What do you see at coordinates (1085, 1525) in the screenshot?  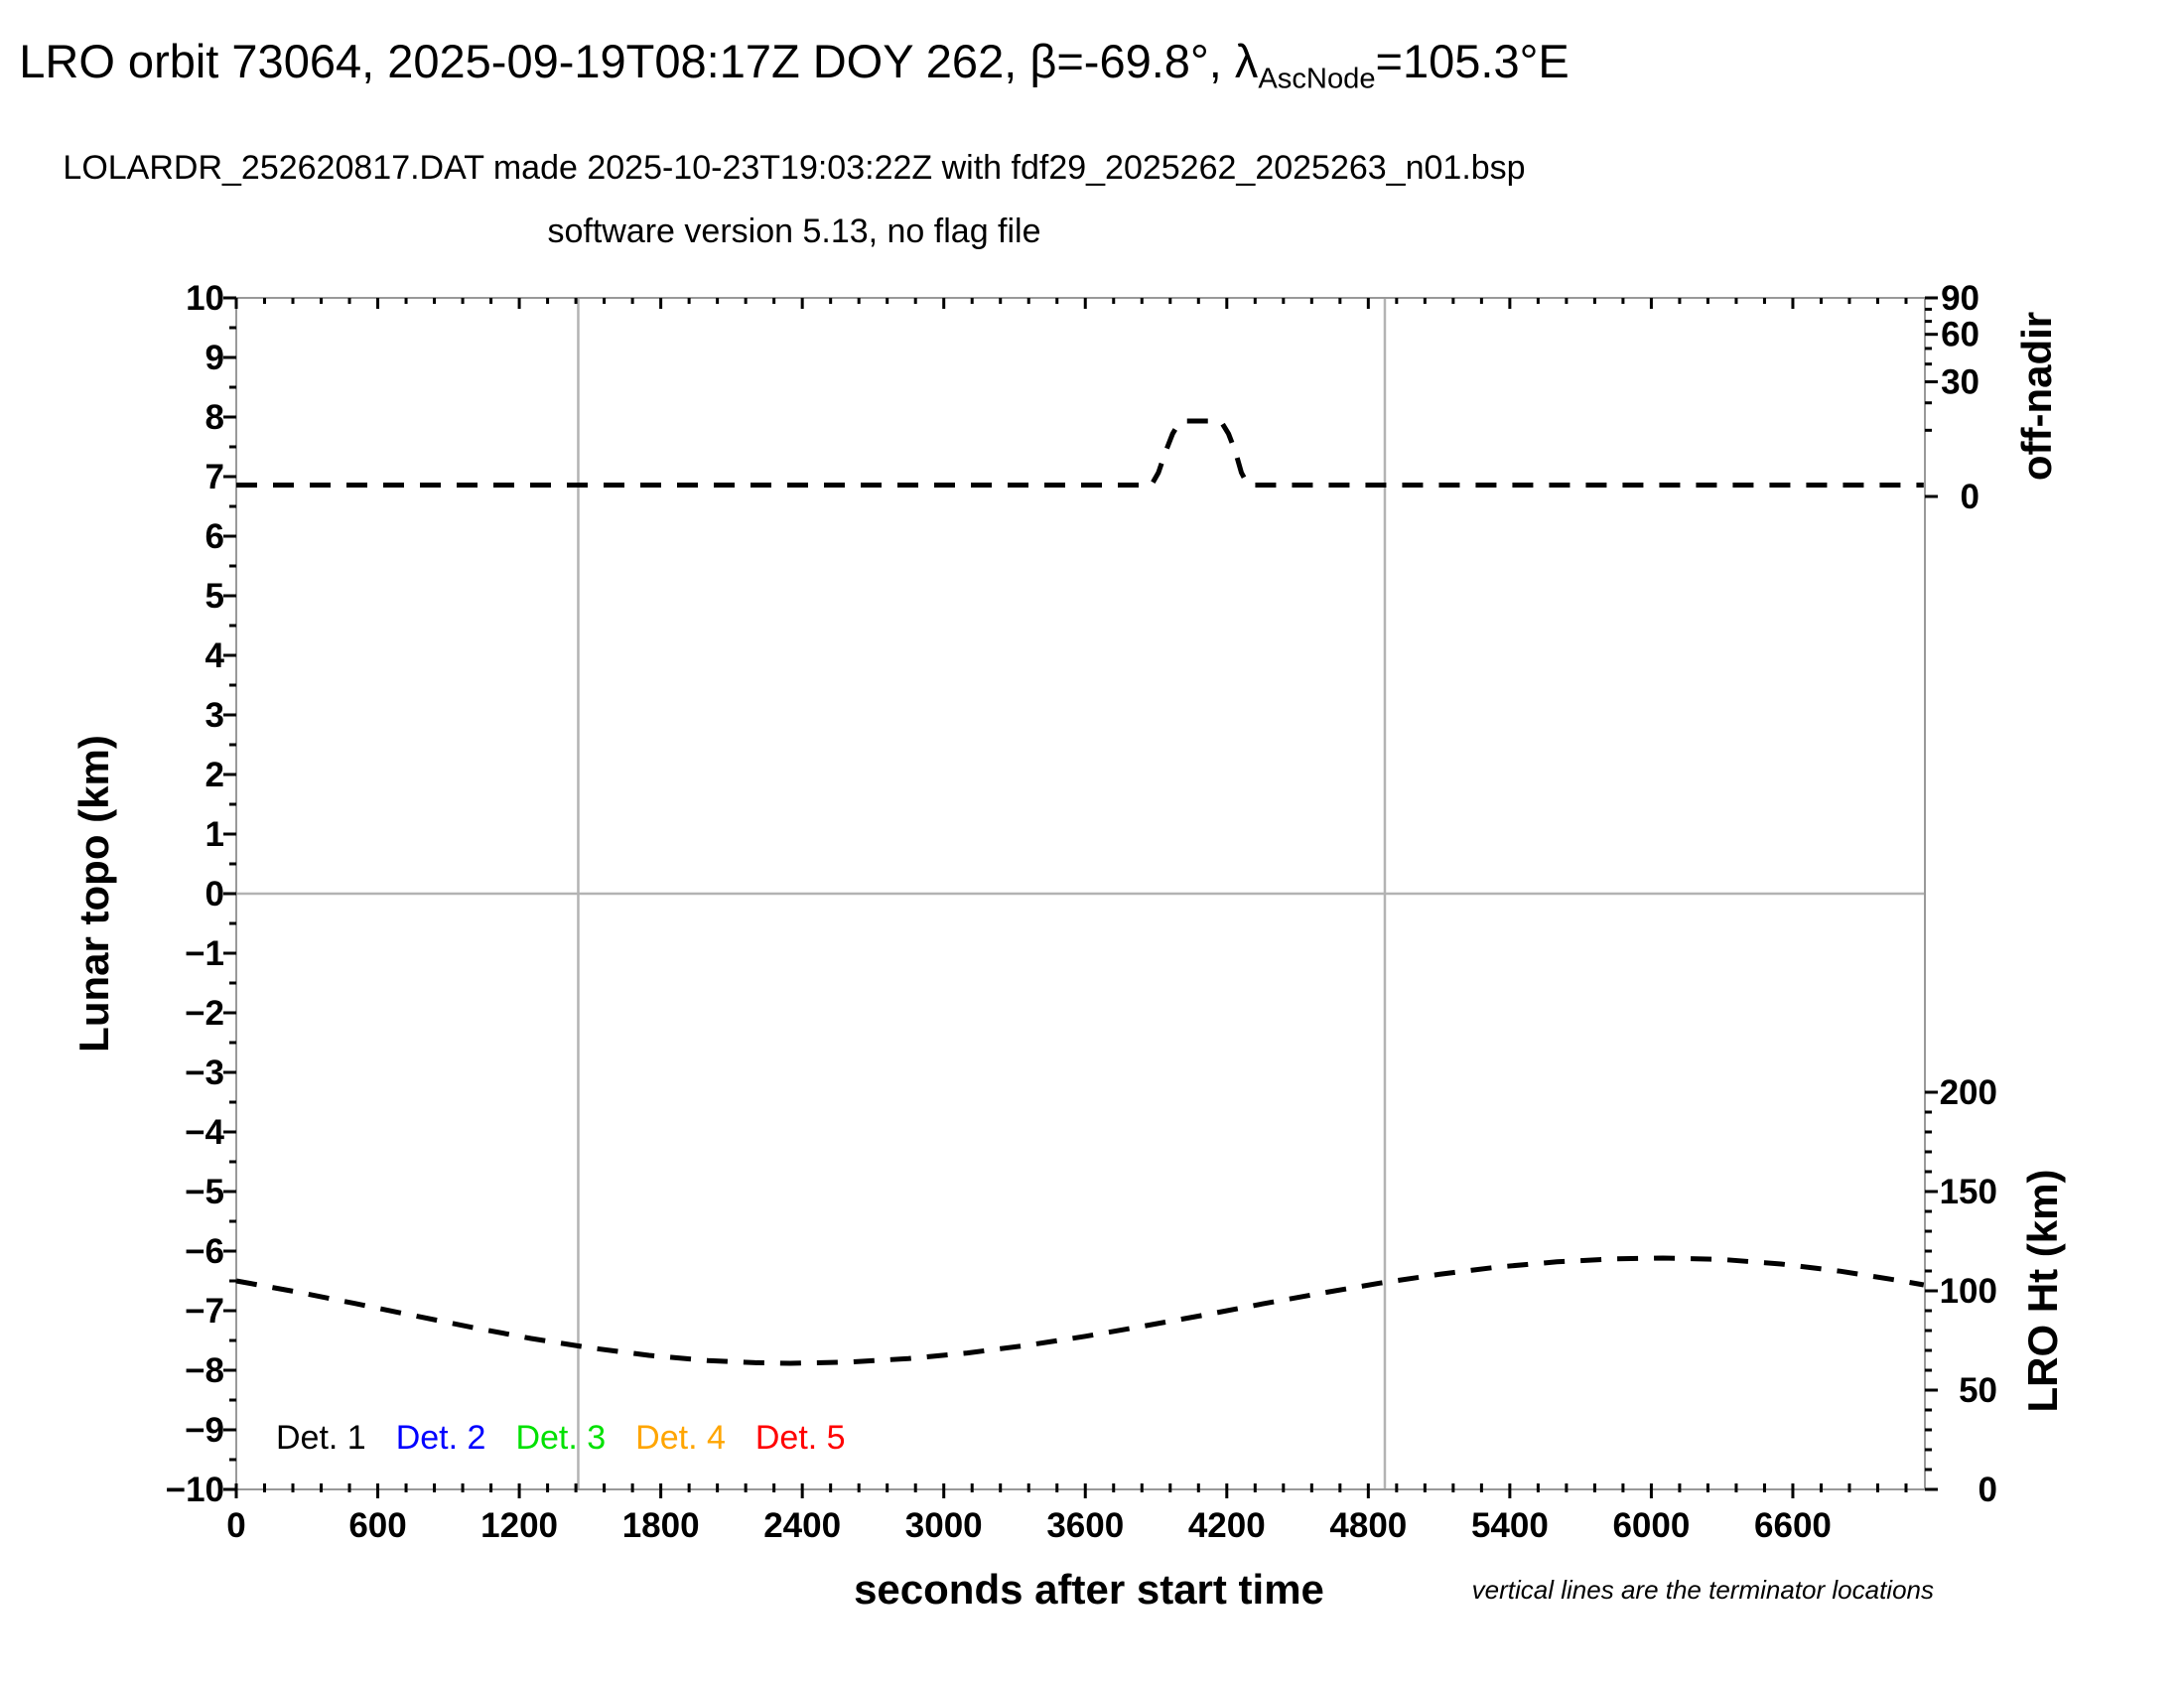 I see `x-tick-label: 3600` at bounding box center [1085, 1525].